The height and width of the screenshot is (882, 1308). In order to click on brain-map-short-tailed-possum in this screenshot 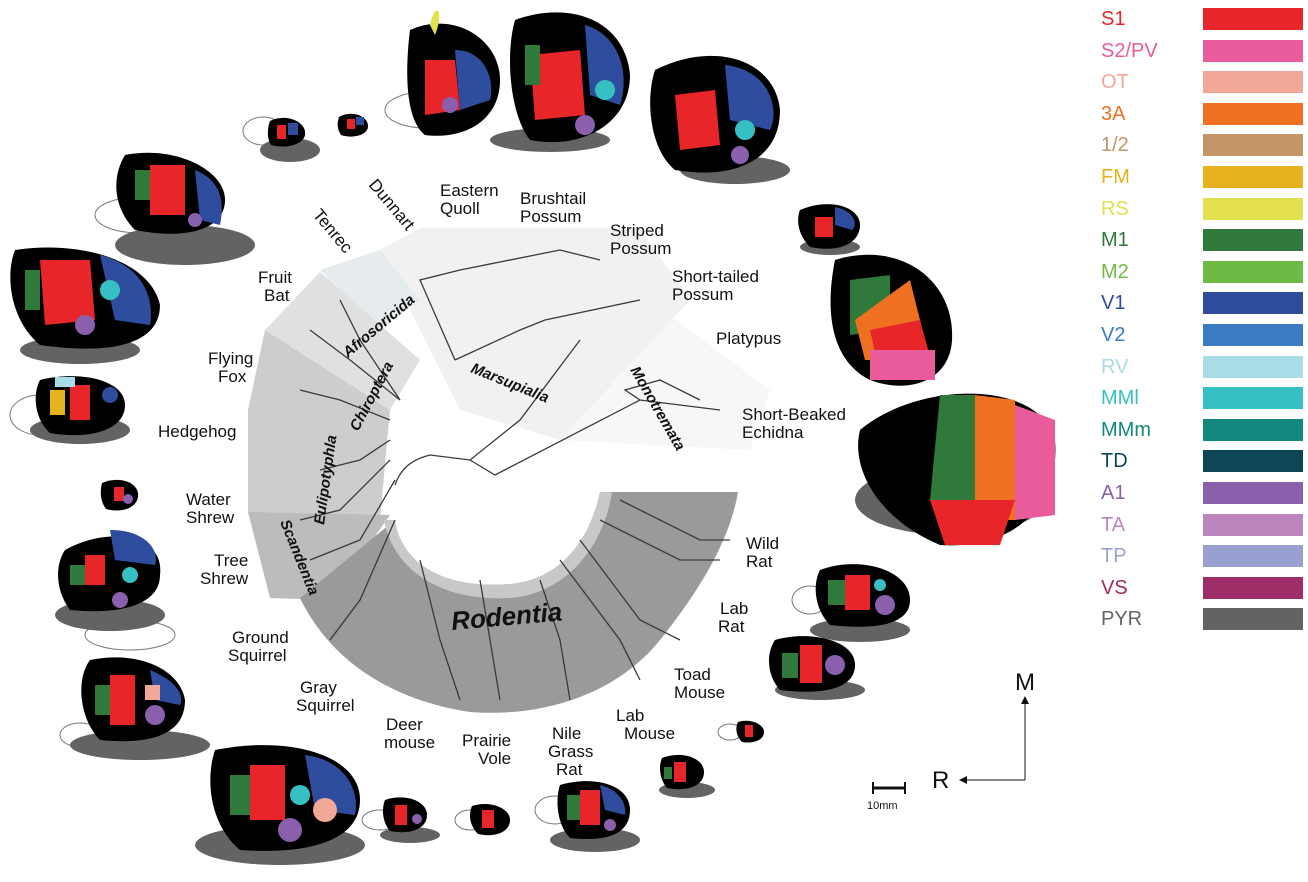, I will do `click(829, 229)`.